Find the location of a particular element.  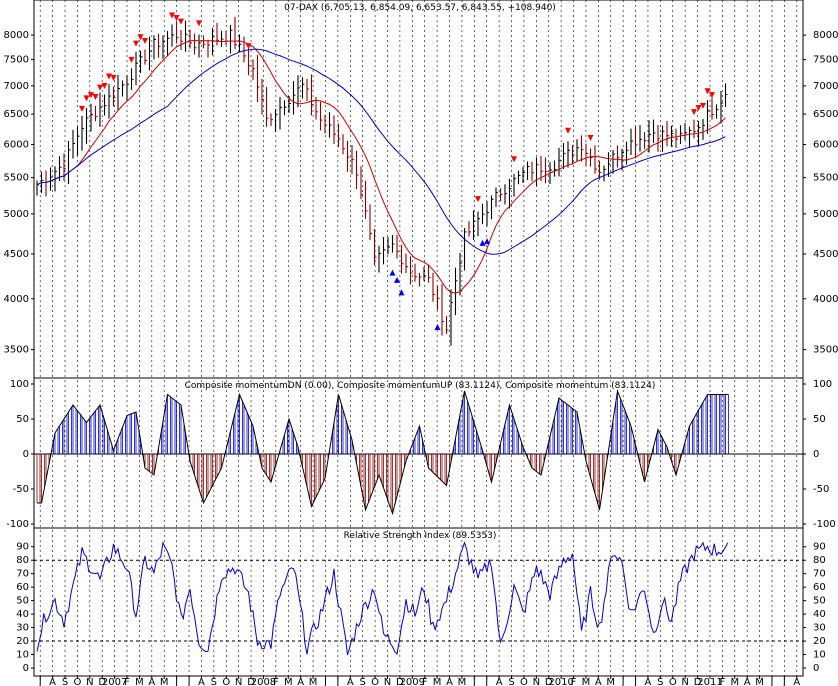

price-tick-label-left: 8000 is located at coordinates (16, 35).